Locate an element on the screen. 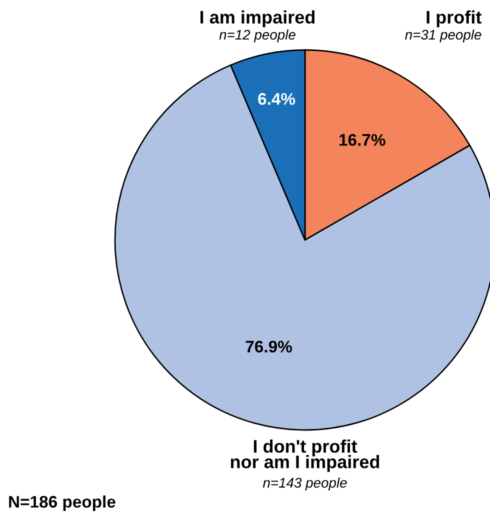 This screenshot has height=523, width=490. text: n=12 people is located at coordinates (257, 35).